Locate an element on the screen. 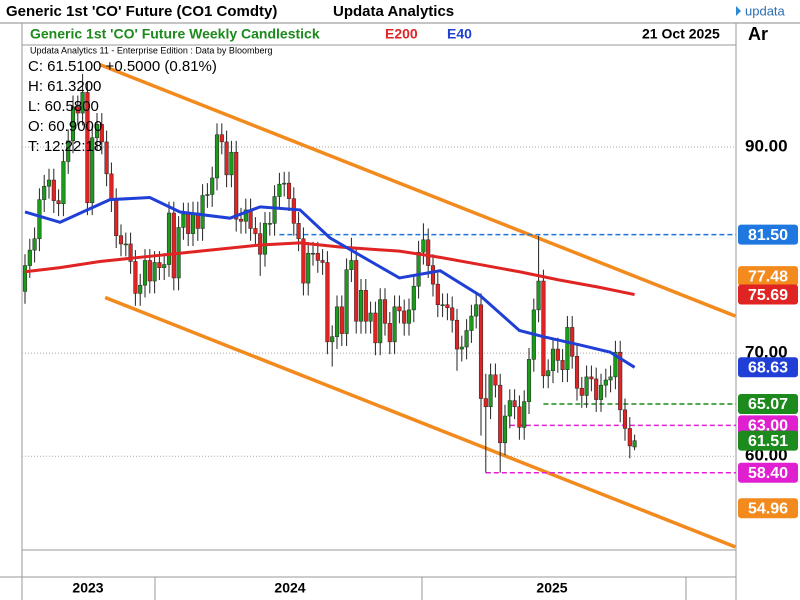 This screenshot has height=600, width=800. price-tag-label: 65.07 is located at coordinates (768, 404).